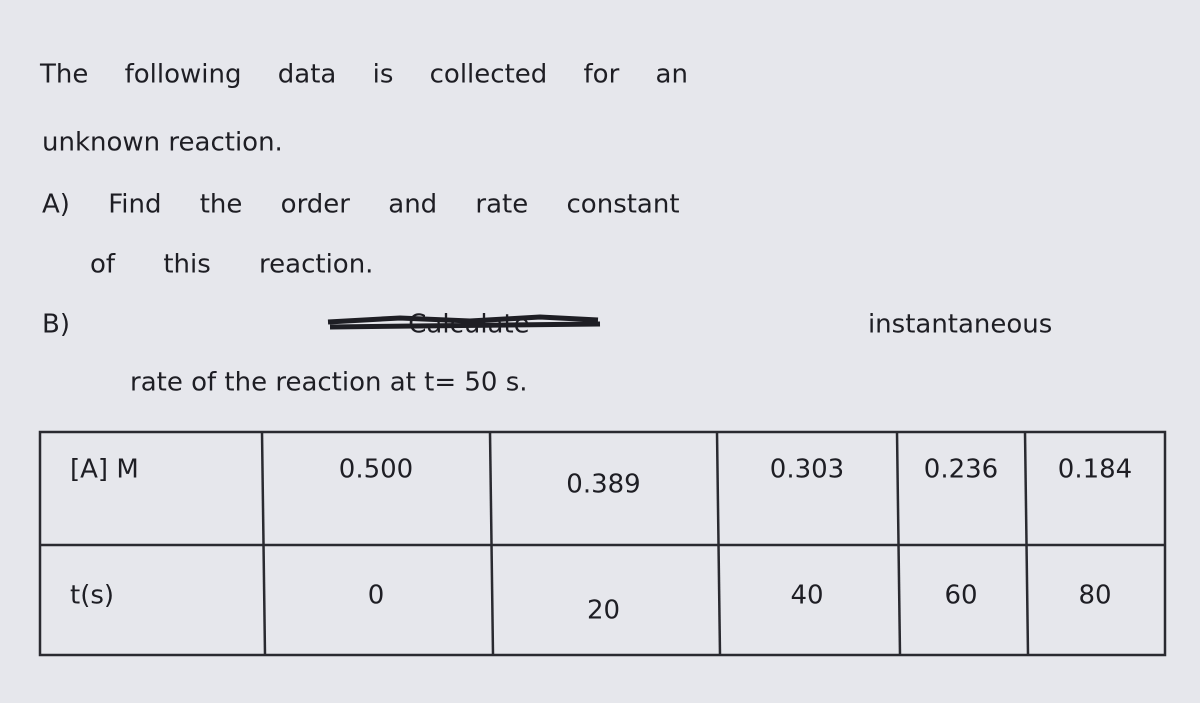  Describe the element at coordinates (376, 470) in the screenshot. I see `table-cell: 0.500` at that location.